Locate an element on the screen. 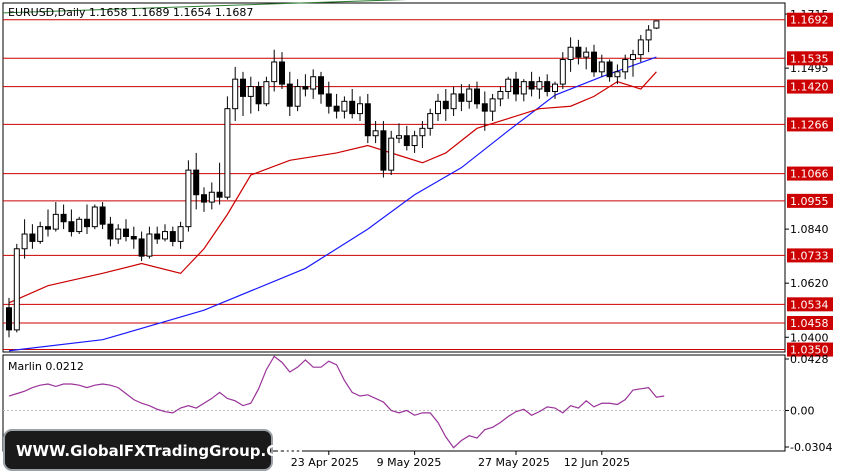 The width and height of the screenshot is (841, 474). level-label-text: 1.1420 is located at coordinates (809, 87).